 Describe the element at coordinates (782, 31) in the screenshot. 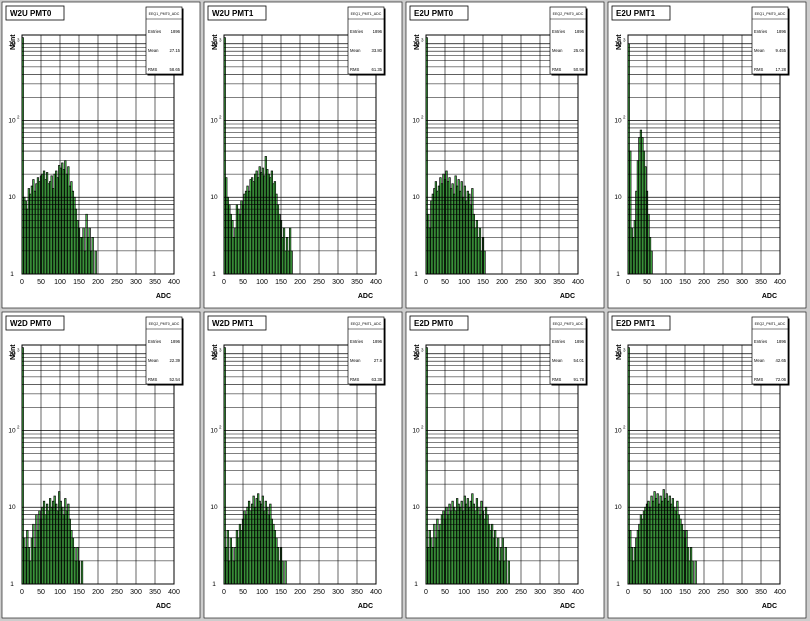

I see `stats-value: 1896` at that location.